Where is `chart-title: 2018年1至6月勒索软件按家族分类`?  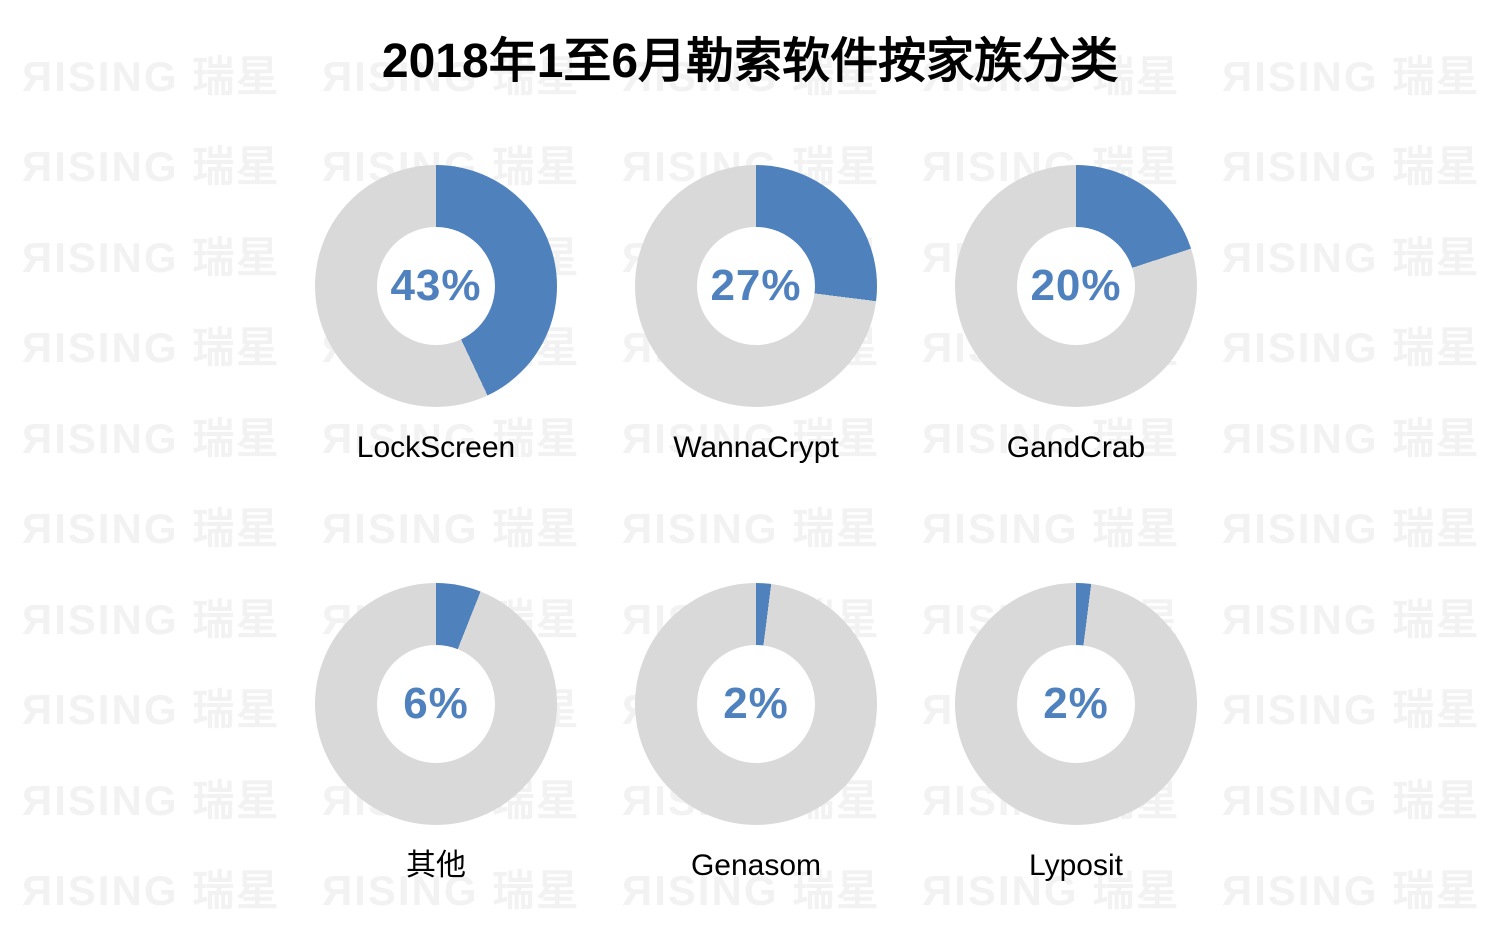
chart-title: 2018年1至6月勒索软件按家族分类 is located at coordinates (750, 61).